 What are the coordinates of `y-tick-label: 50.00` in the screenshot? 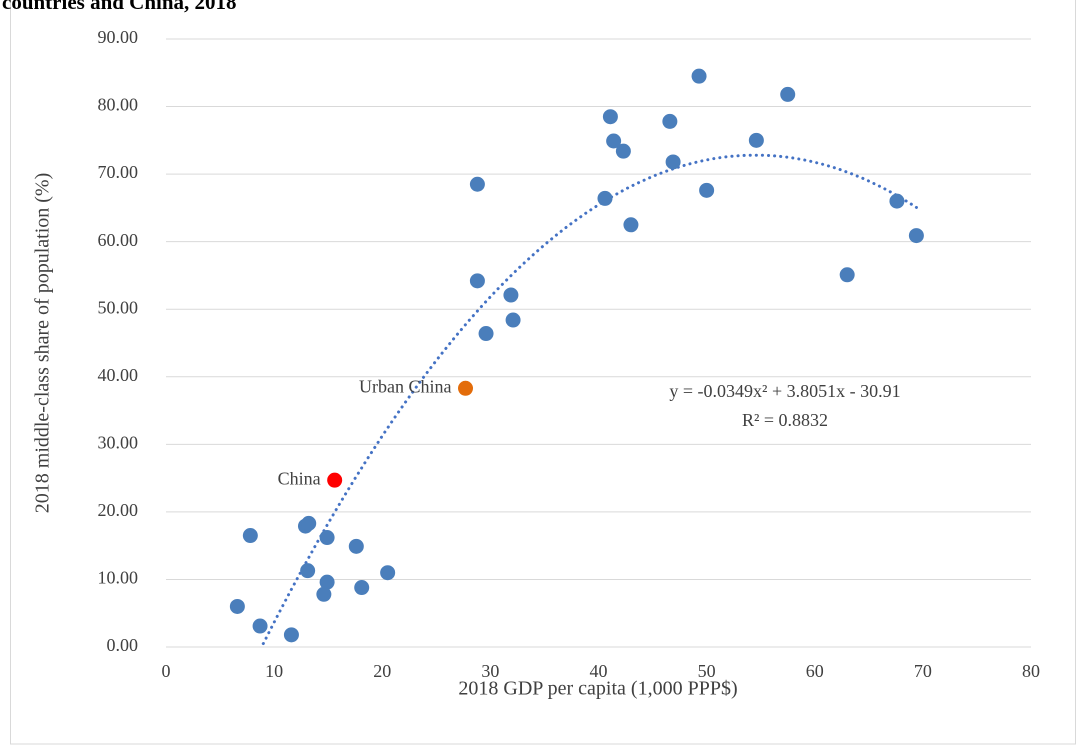 It's located at (118, 307).